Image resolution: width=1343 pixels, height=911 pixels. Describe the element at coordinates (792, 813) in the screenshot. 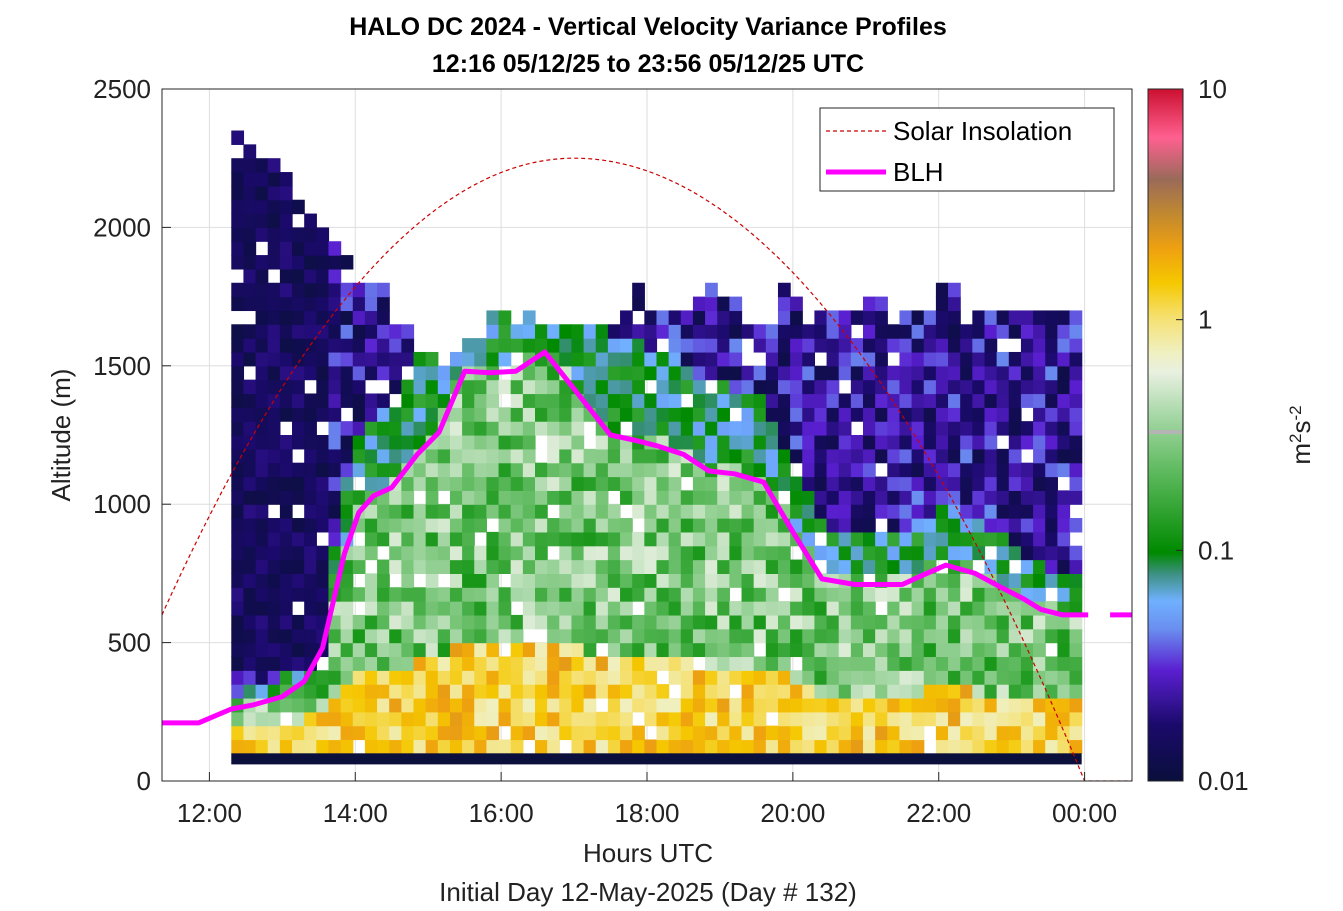

I see `x-tick-label: 20:00` at that location.